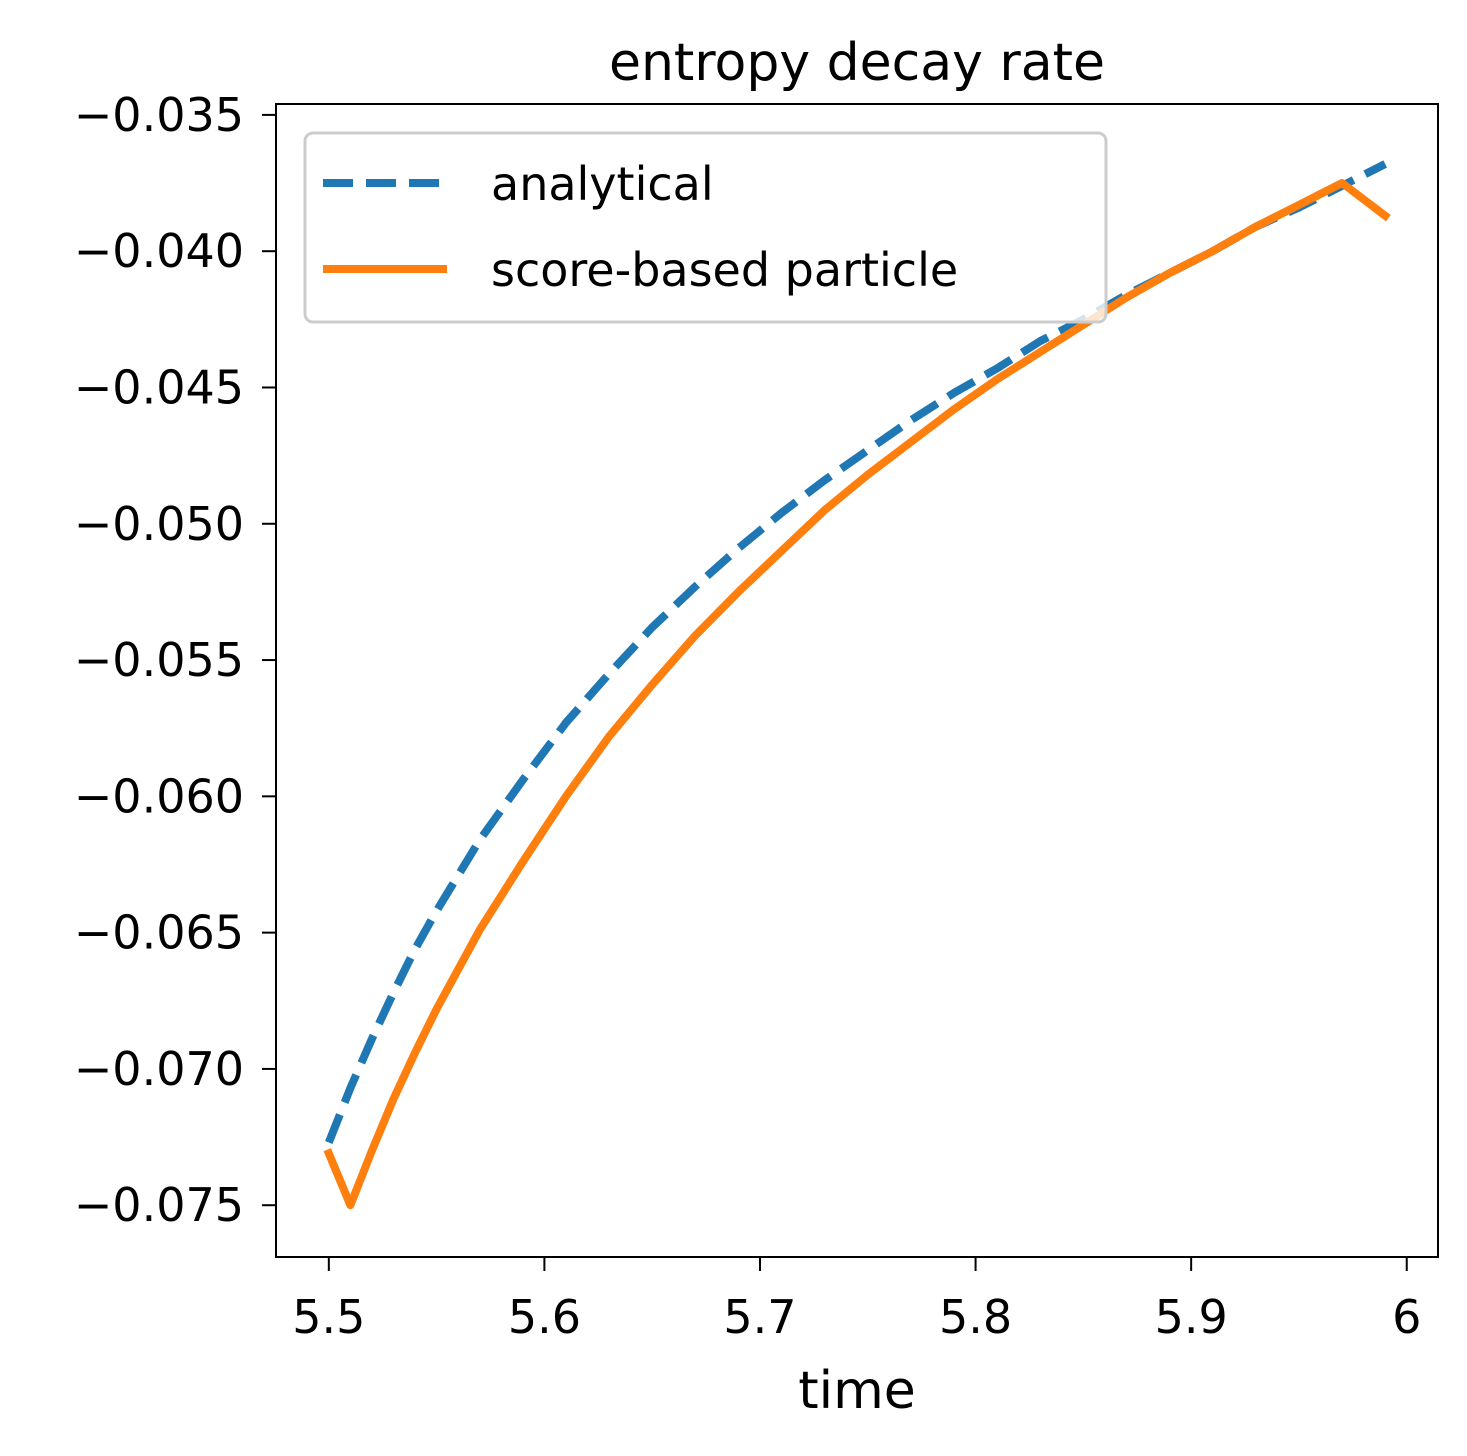  Describe the element at coordinates (159, 660) in the screenshot. I see `y-tick-label: −0.055` at that location.